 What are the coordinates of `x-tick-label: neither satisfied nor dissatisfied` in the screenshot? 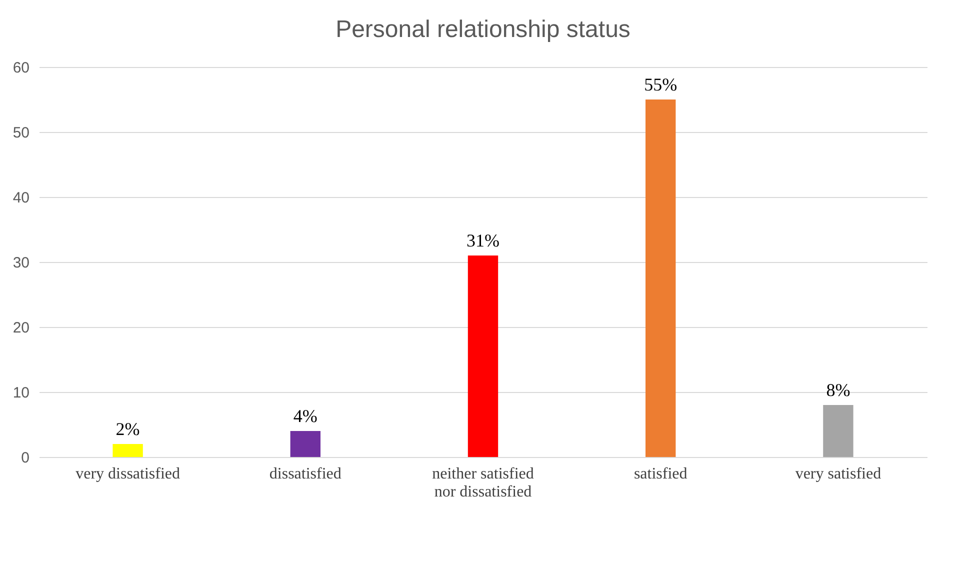 It's located at (483, 483).